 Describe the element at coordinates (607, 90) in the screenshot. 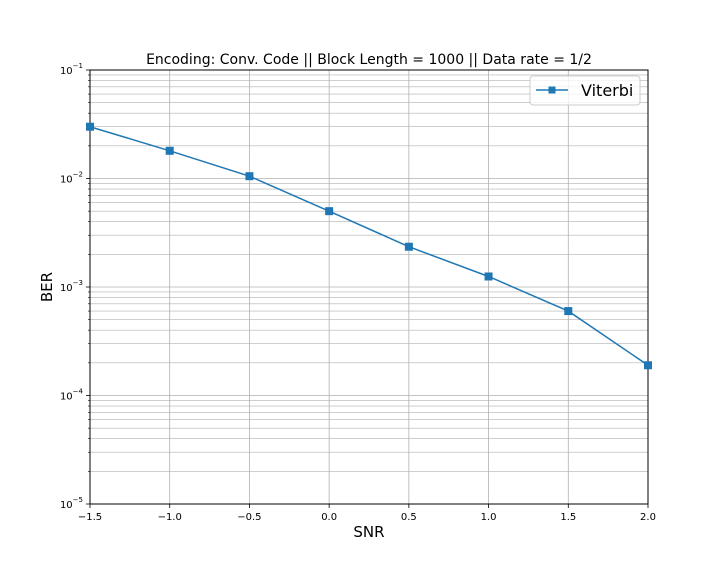

I see `legend-label-viterbi: Viterbi` at that location.